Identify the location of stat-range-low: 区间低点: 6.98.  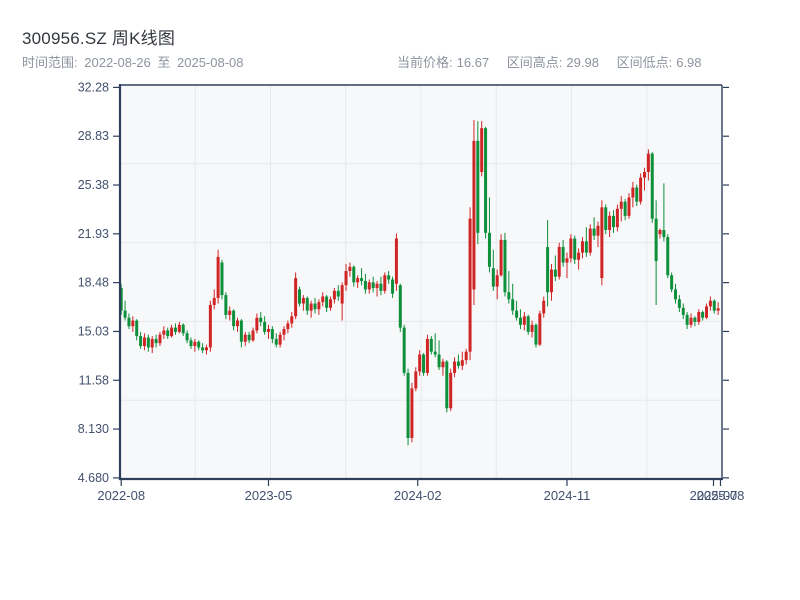
(659, 62).